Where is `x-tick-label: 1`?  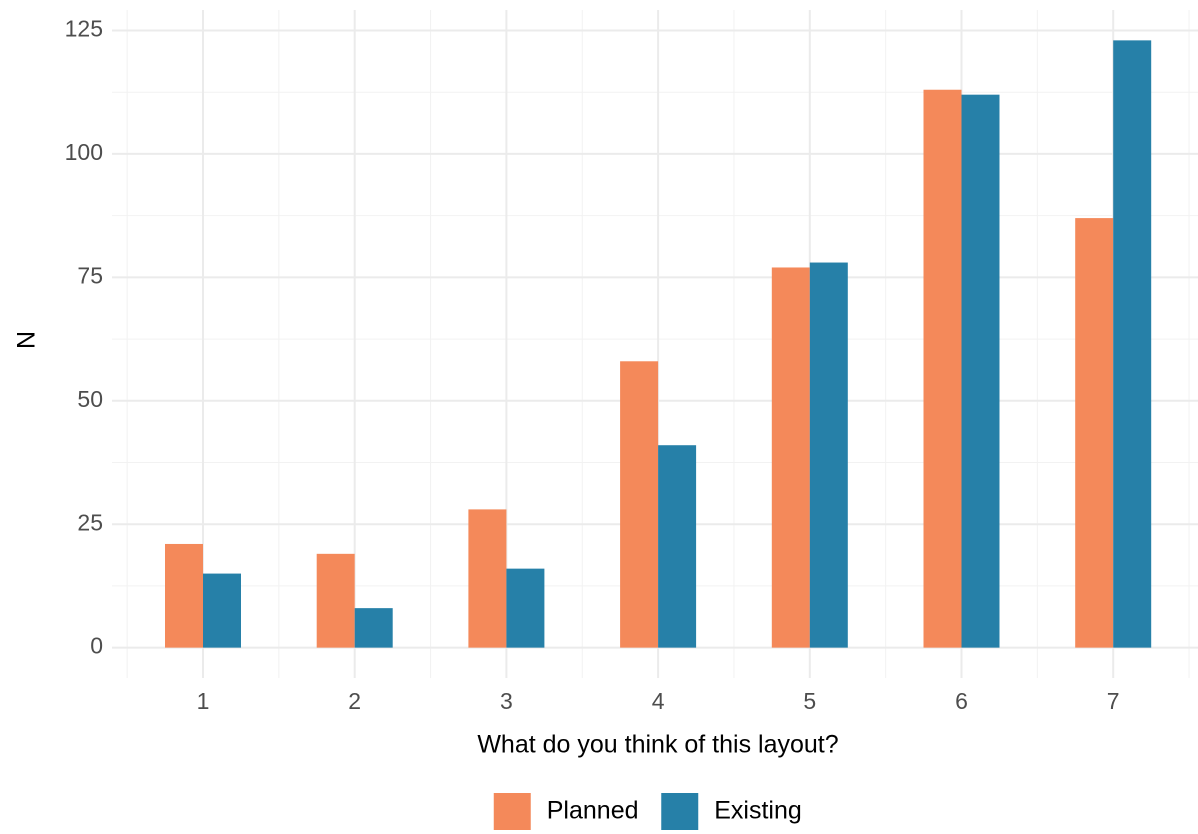 x-tick-label: 1 is located at coordinates (203, 701).